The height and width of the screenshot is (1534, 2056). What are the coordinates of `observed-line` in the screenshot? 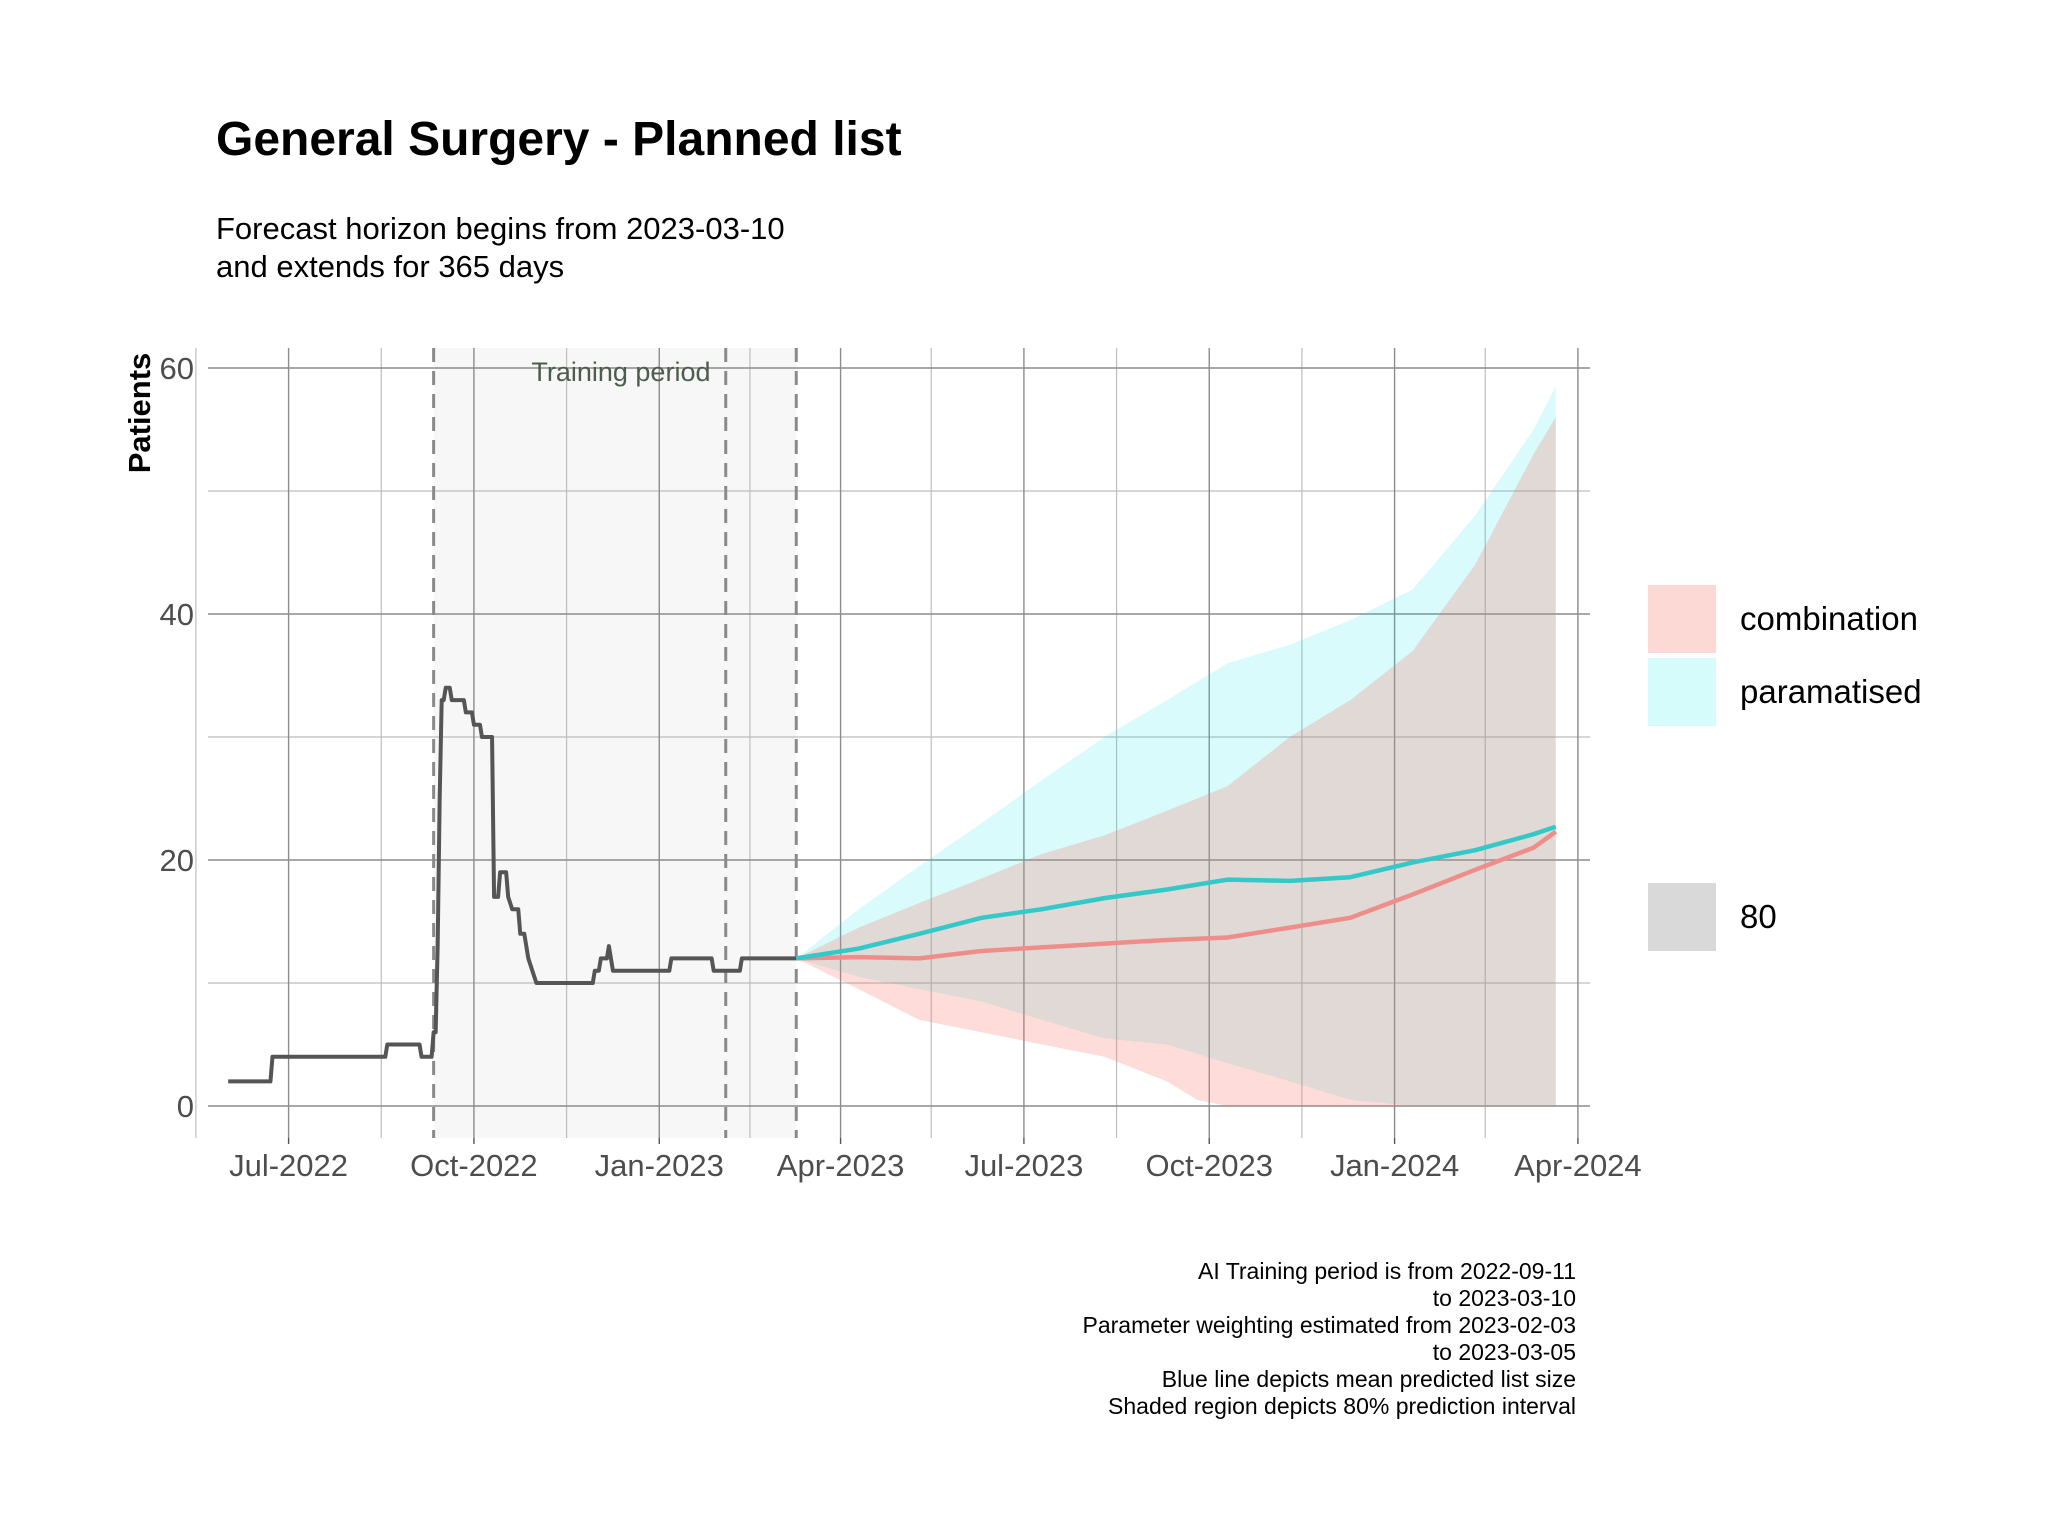 It's located at (512, 884).